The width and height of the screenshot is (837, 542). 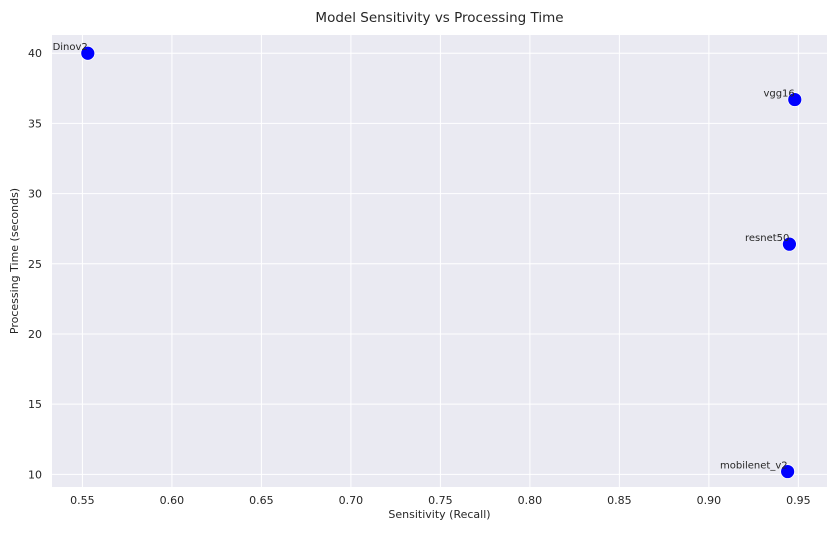 What do you see at coordinates (778, 94) in the screenshot?
I see `point-label: vgg16` at bounding box center [778, 94].